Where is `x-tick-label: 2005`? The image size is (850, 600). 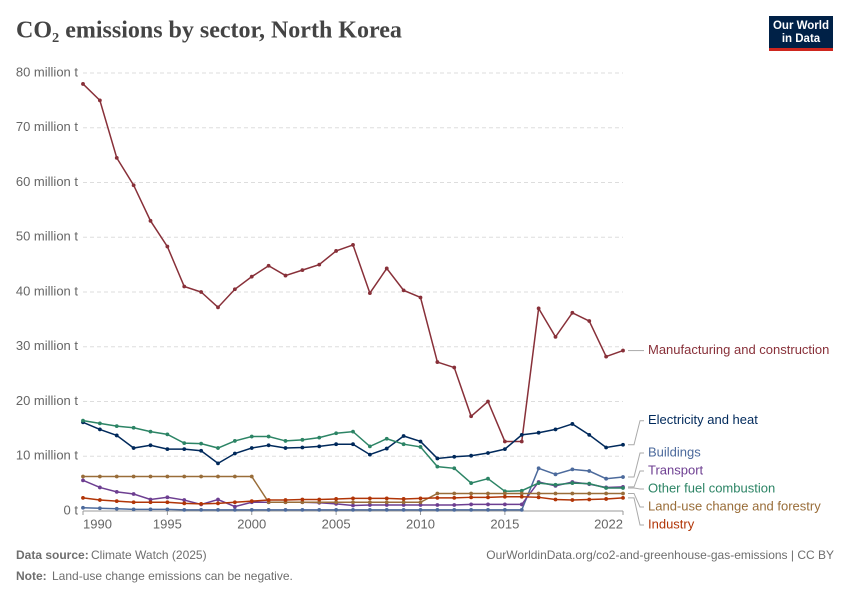
x-tick-label: 2005 is located at coordinates (336, 523).